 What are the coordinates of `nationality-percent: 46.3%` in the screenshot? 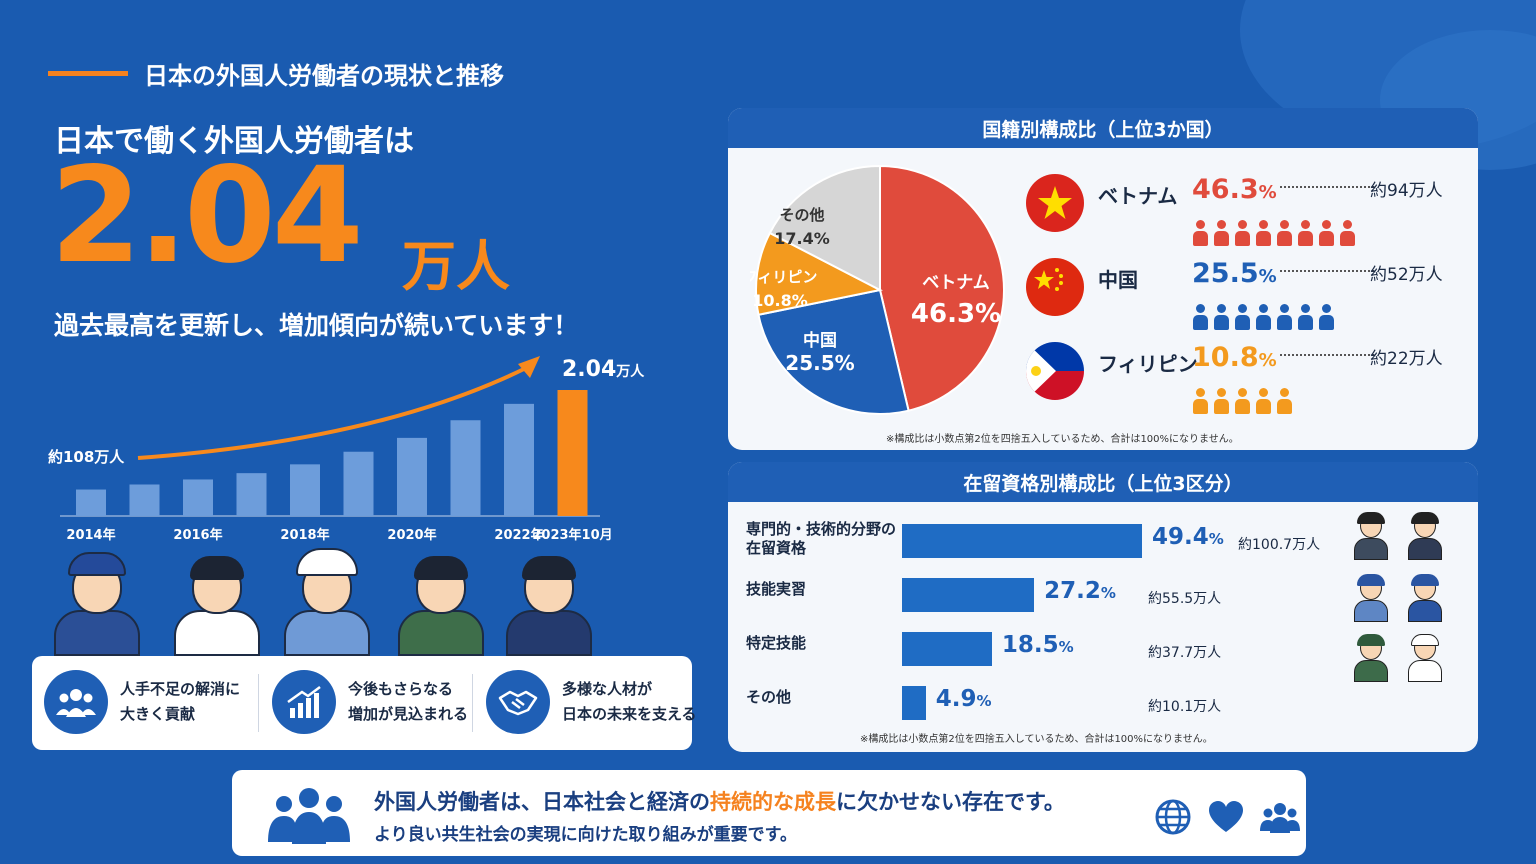 It's located at (1234, 189).